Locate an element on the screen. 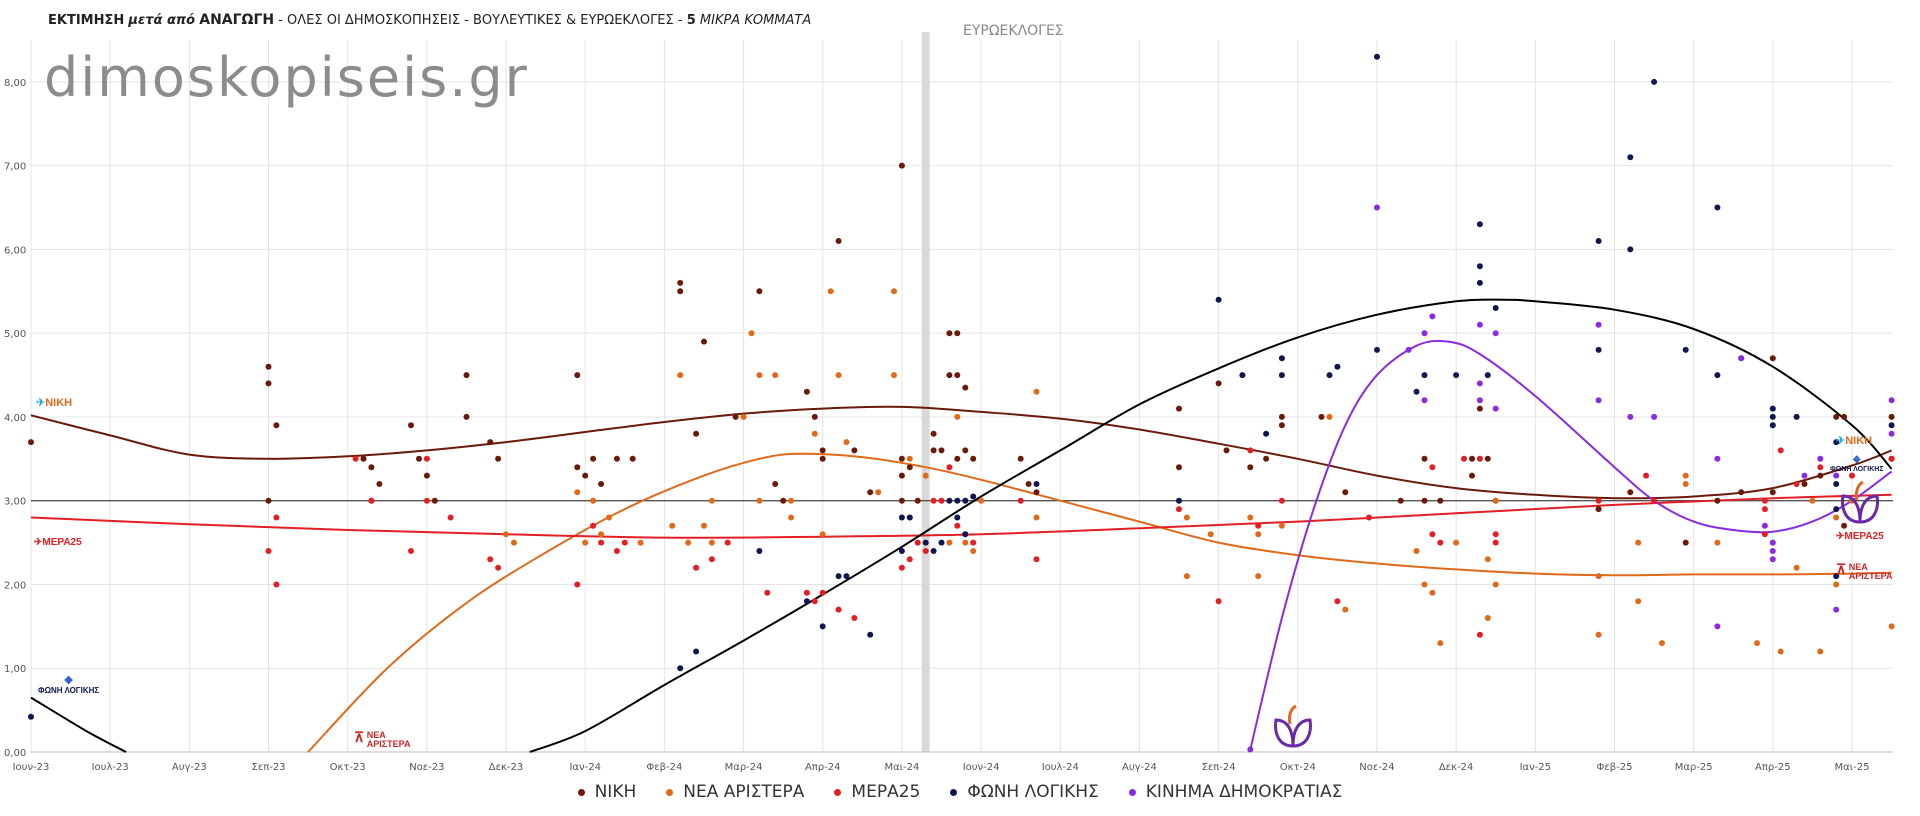 This screenshot has height=816, width=1920. foni-logo-text: ΦΩΝΗ ΛΟΓΙΚΗΣ is located at coordinates (1857, 469).